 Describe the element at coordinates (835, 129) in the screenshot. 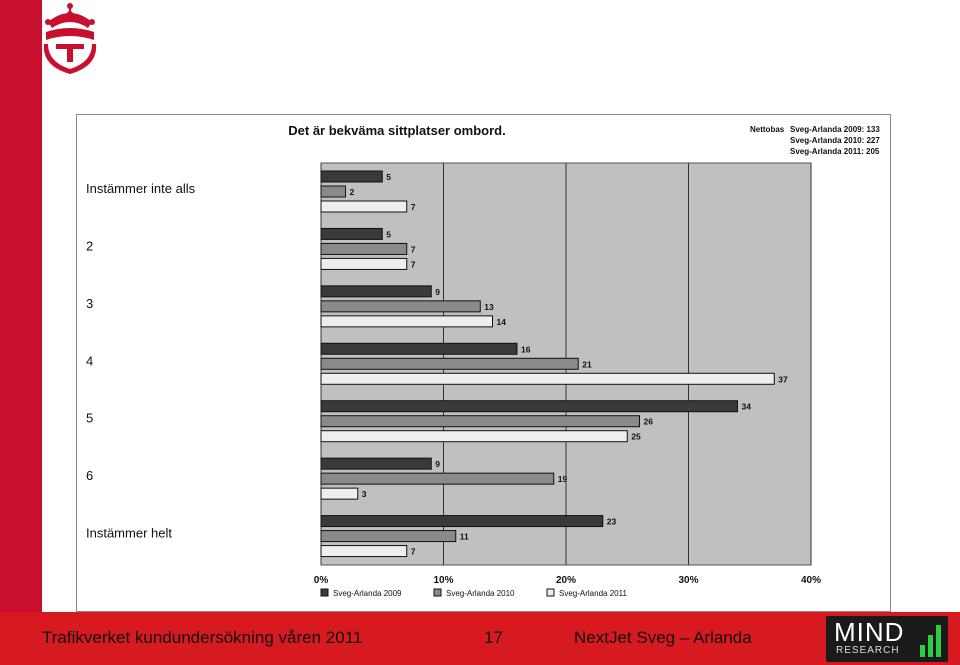

I see `net-base-line-1: Sveg-Arlanda 2009: 133` at that location.